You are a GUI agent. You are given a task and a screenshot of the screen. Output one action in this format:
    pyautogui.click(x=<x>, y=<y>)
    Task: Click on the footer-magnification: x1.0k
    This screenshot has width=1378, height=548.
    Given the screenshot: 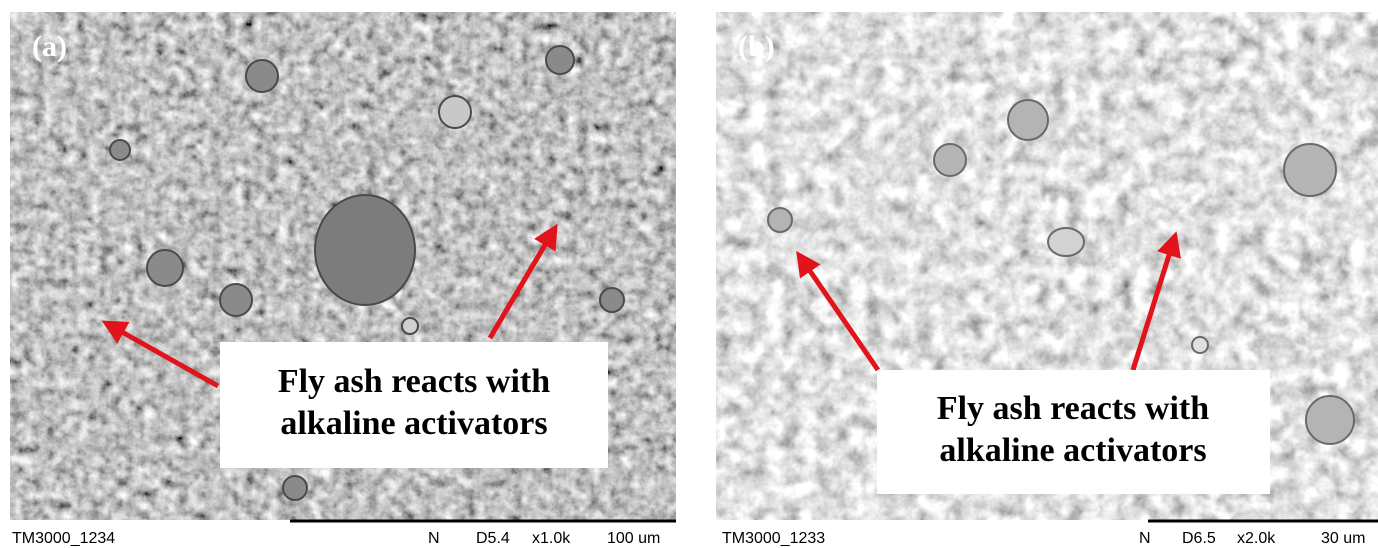 What is the action you would take?
    pyautogui.click(x=551, y=538)
    